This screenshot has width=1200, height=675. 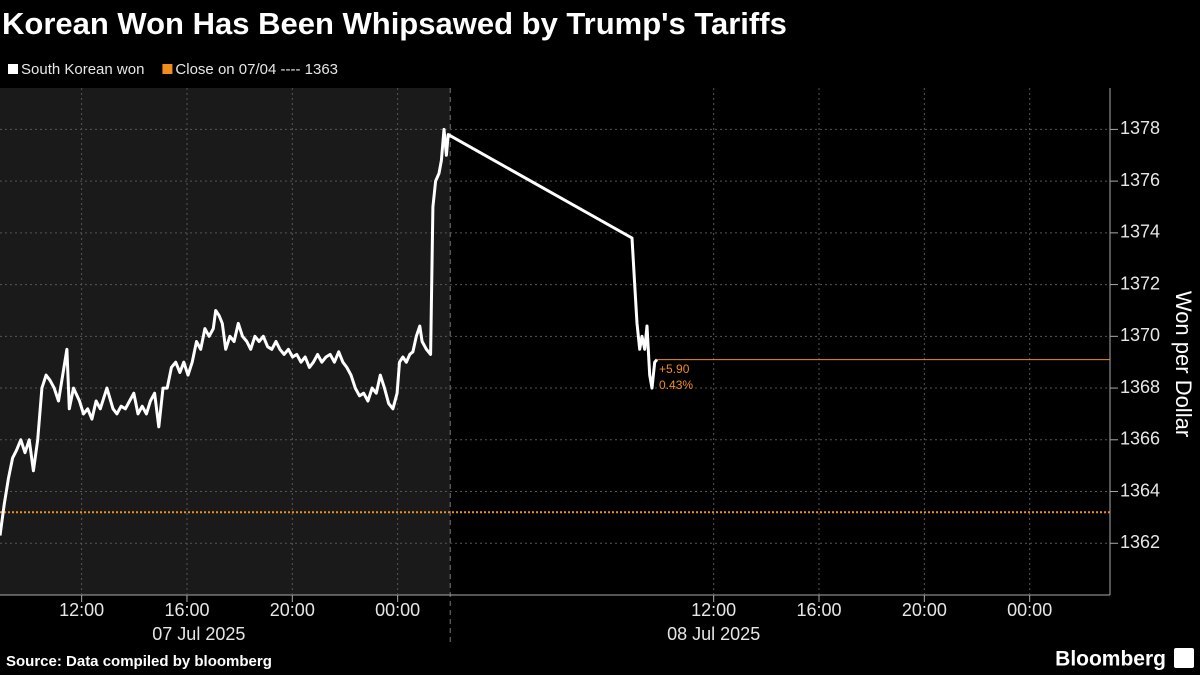 I want to click on y-tick-label: 1368, so click(x=1140, y=387).